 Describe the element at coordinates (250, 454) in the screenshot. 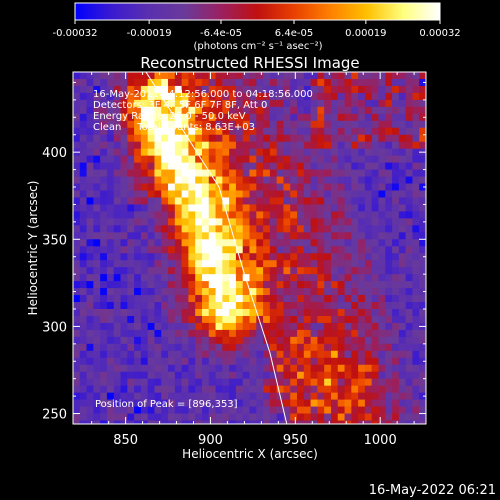

I see `x-axis-label: Heliocentric X (arcsec)` at that location.